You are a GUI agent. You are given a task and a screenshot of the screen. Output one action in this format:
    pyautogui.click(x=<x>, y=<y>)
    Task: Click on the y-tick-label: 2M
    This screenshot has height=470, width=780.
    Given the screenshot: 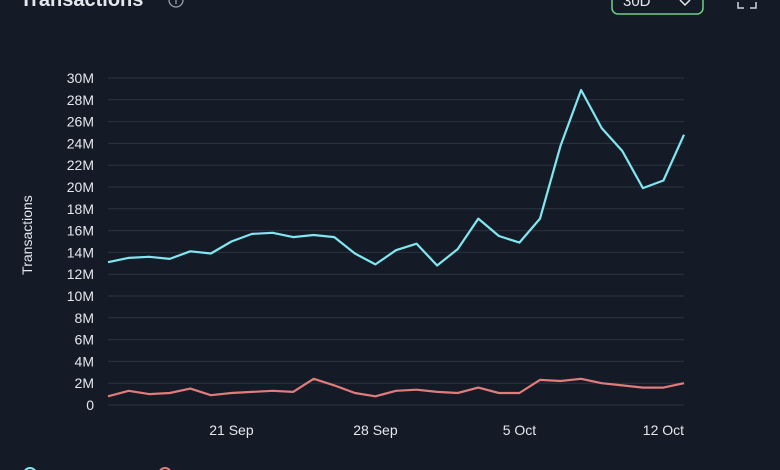 What is the action you would take?
    pyautogui.click(x=84, y=383)
    